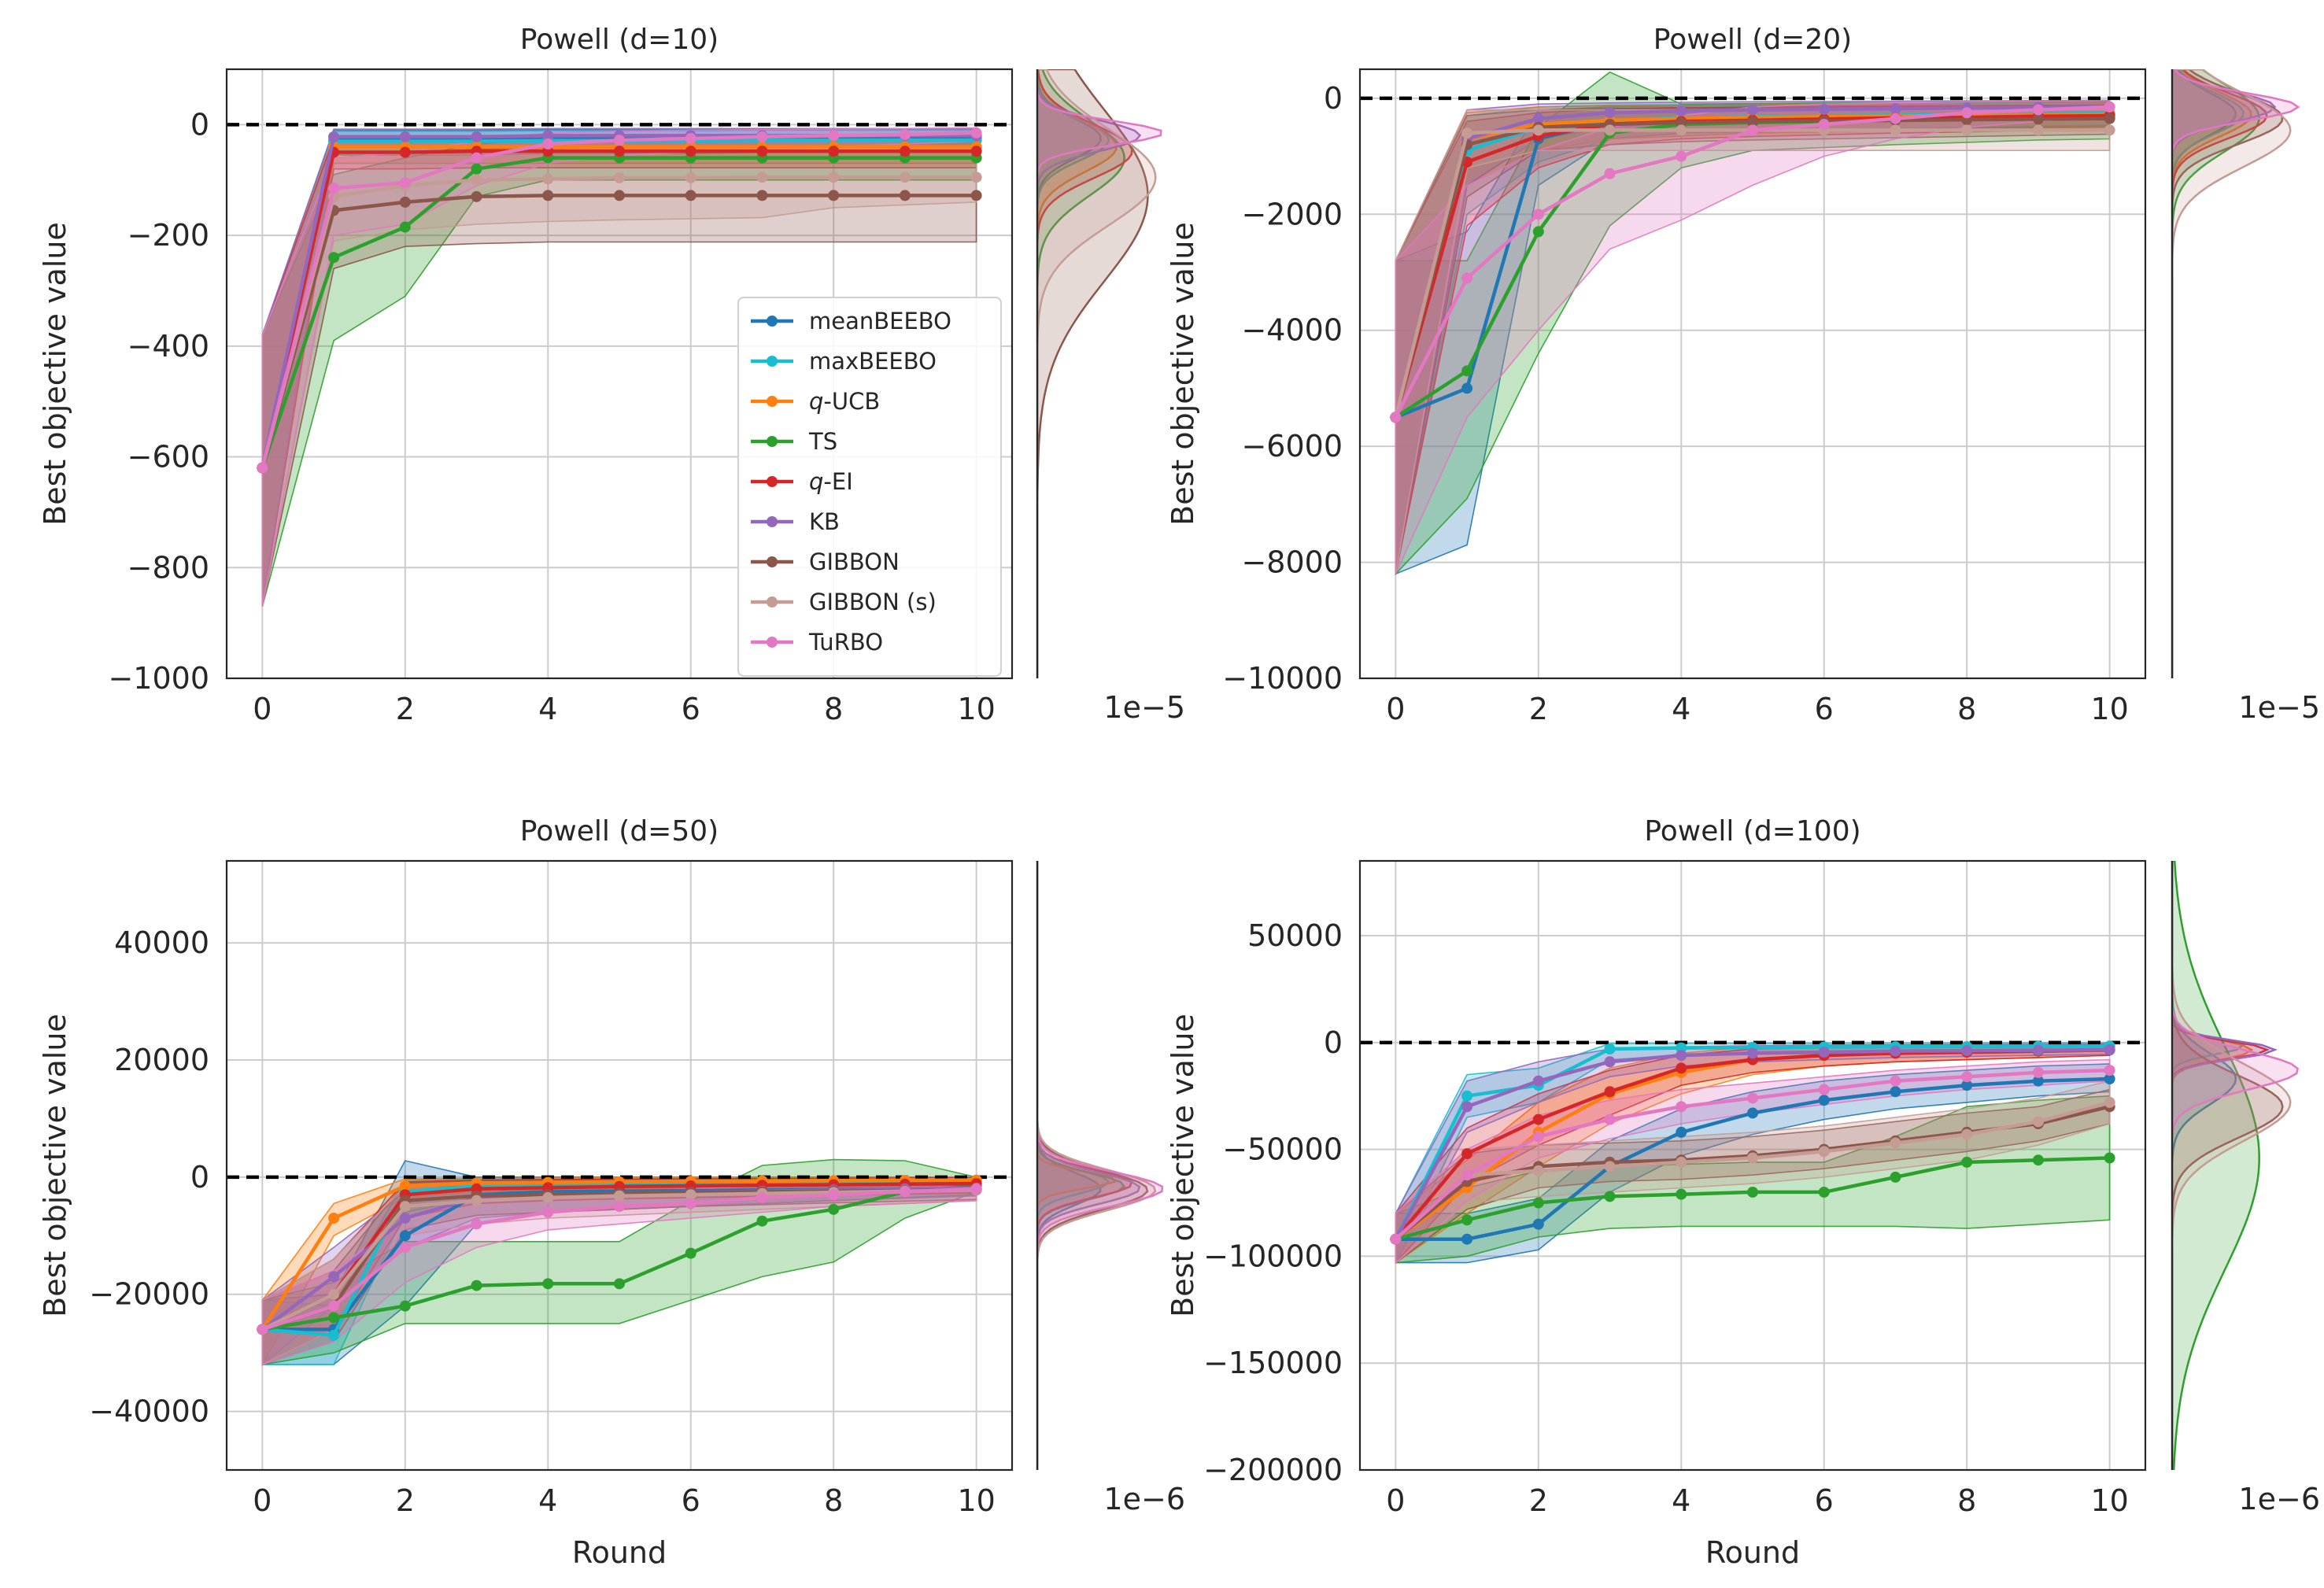 This screenshot has width=2324, height=1588. What do you see at coordinates (161, 1060) in the screenshot?
I see `y-tick-label: 20000` at bounding box center [161, 1060].